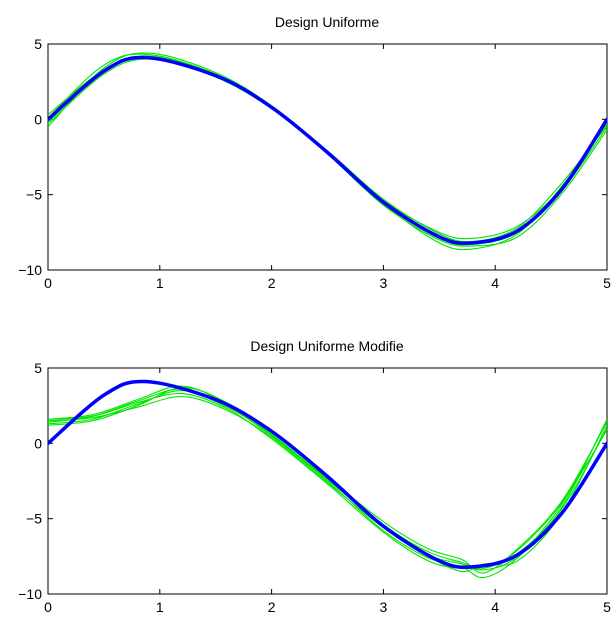  I want to click on chart-title: Design Uniforme, so click(327, 22).